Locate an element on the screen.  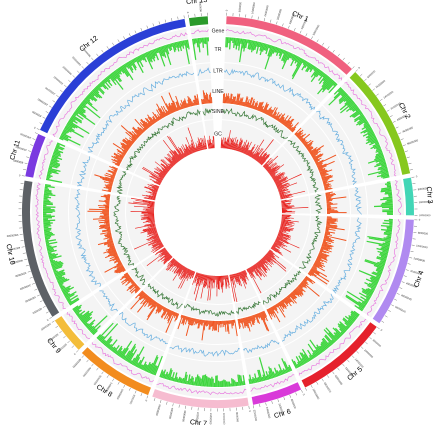
tick-label: 0 is located at coordinates (34, 127).